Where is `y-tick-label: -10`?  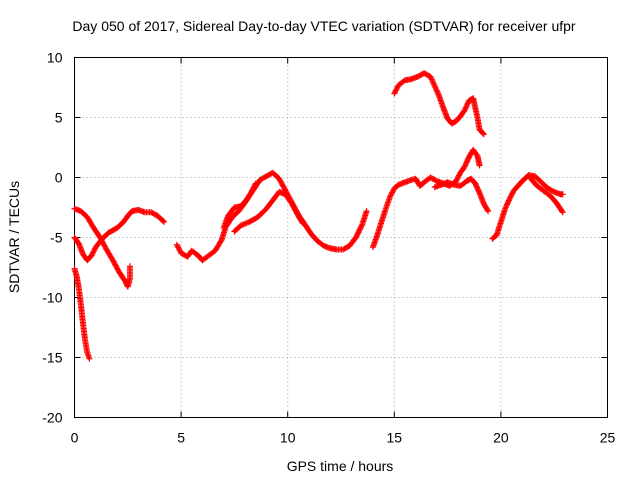 y-tick-label: -10 is located at coordinates (52, 298).